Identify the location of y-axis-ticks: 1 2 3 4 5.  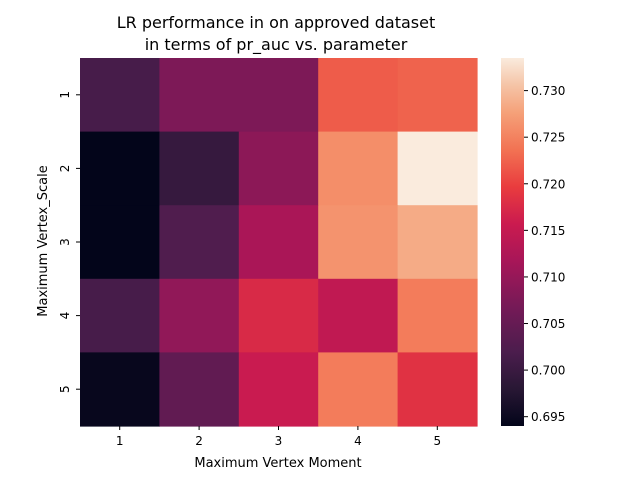
(69, 242).